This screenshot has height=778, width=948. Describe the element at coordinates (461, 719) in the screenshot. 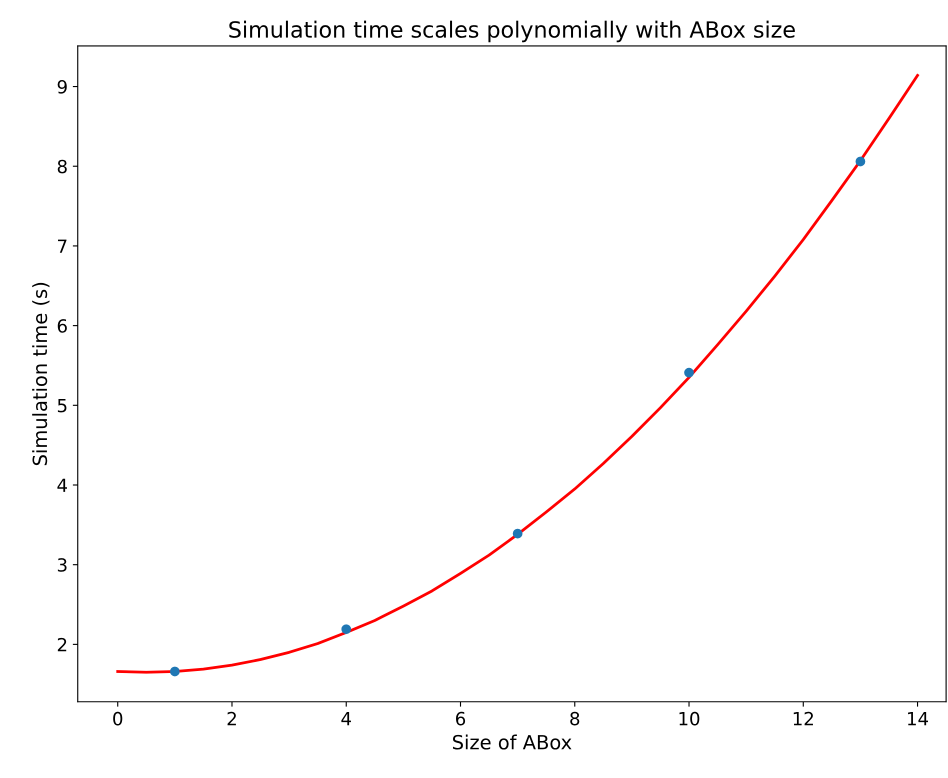

I see `x-tick-label: 6` at that location.